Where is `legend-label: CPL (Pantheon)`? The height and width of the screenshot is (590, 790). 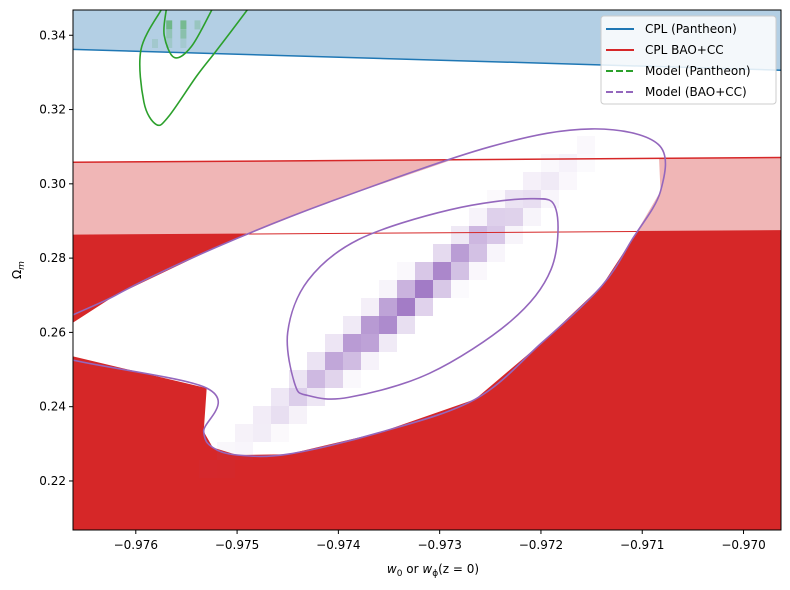 legend-label: CPL (Pantheon) is located at coordinates (691, 29).